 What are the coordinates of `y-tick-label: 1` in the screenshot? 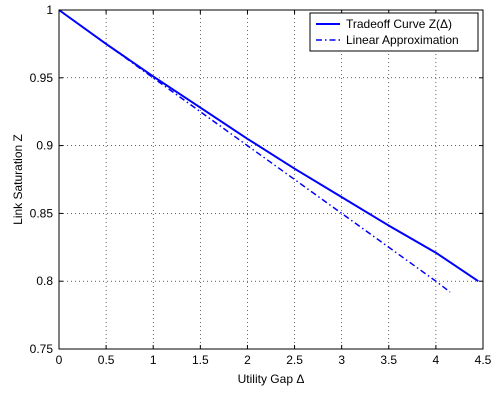 It's located at (49, 10).